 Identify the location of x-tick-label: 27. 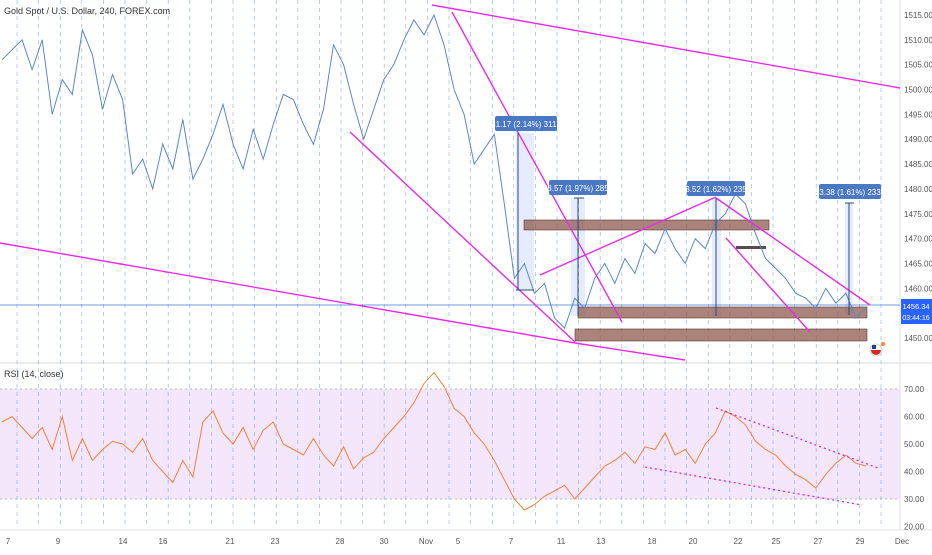
(818, 541).